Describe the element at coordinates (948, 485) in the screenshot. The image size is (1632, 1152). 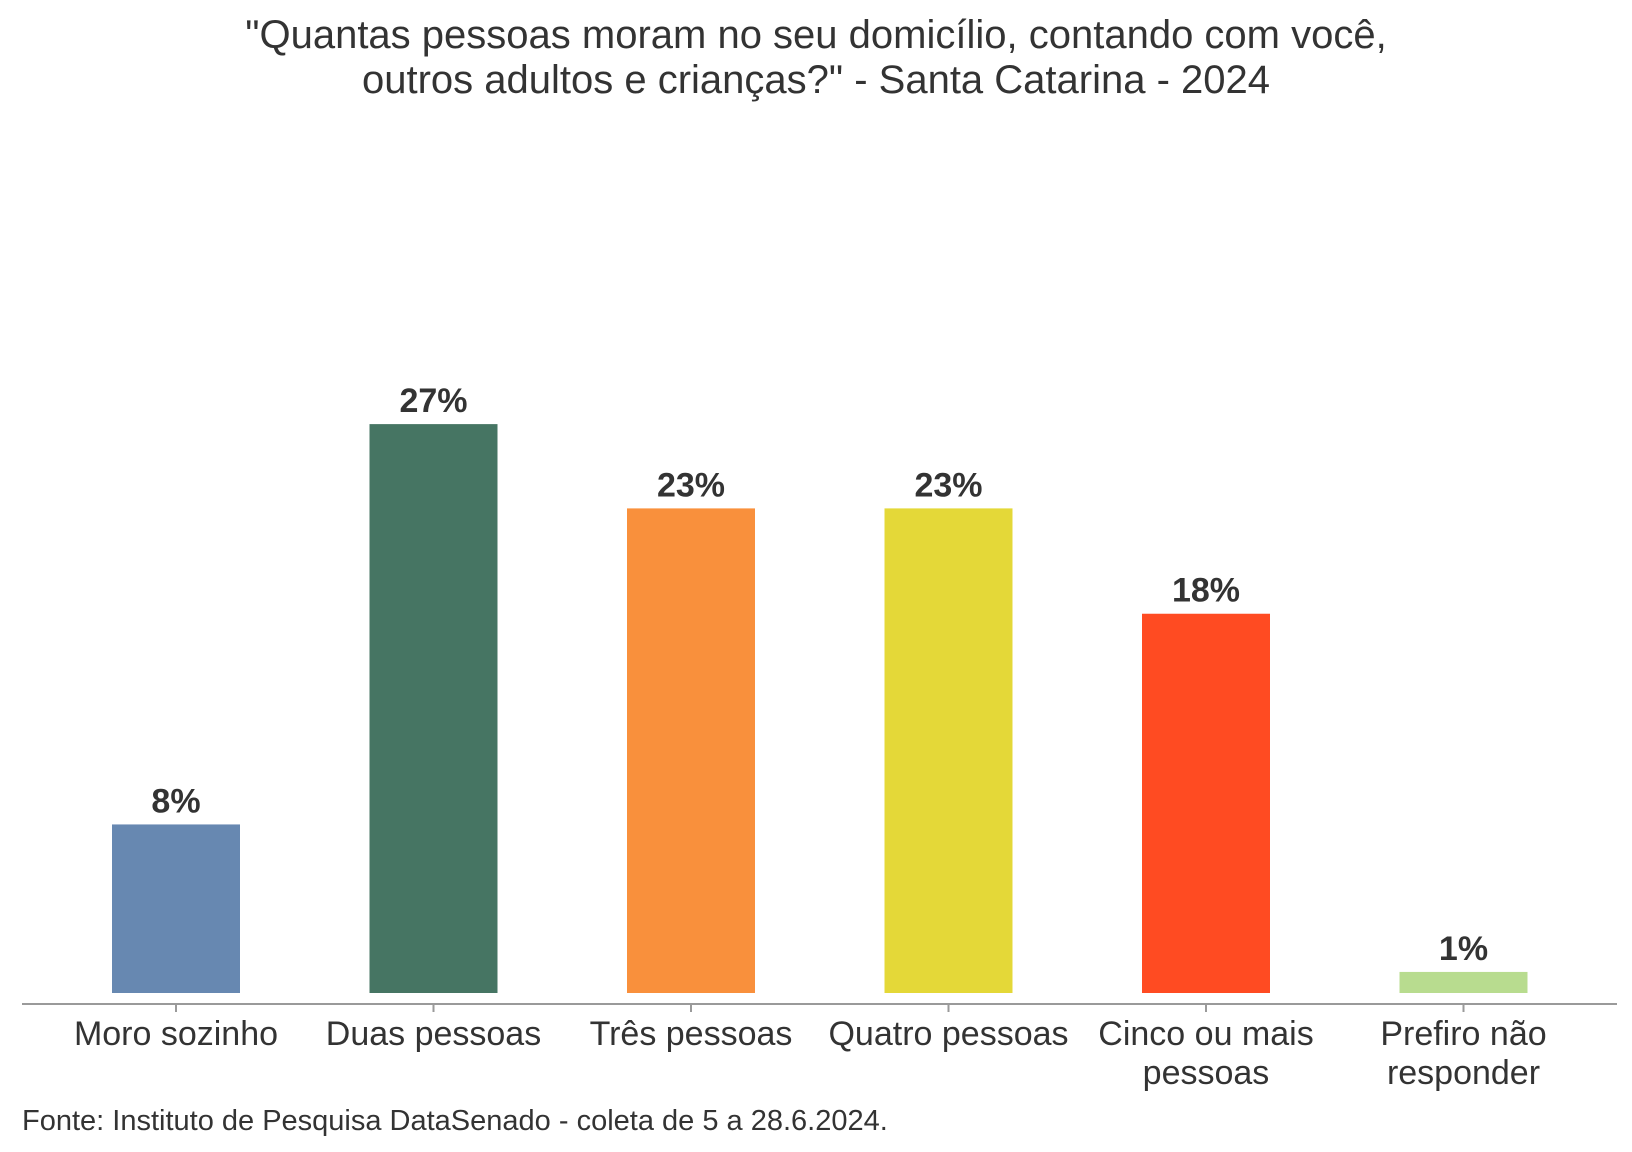
I see `bar-value-label-3: 23%` at that location.